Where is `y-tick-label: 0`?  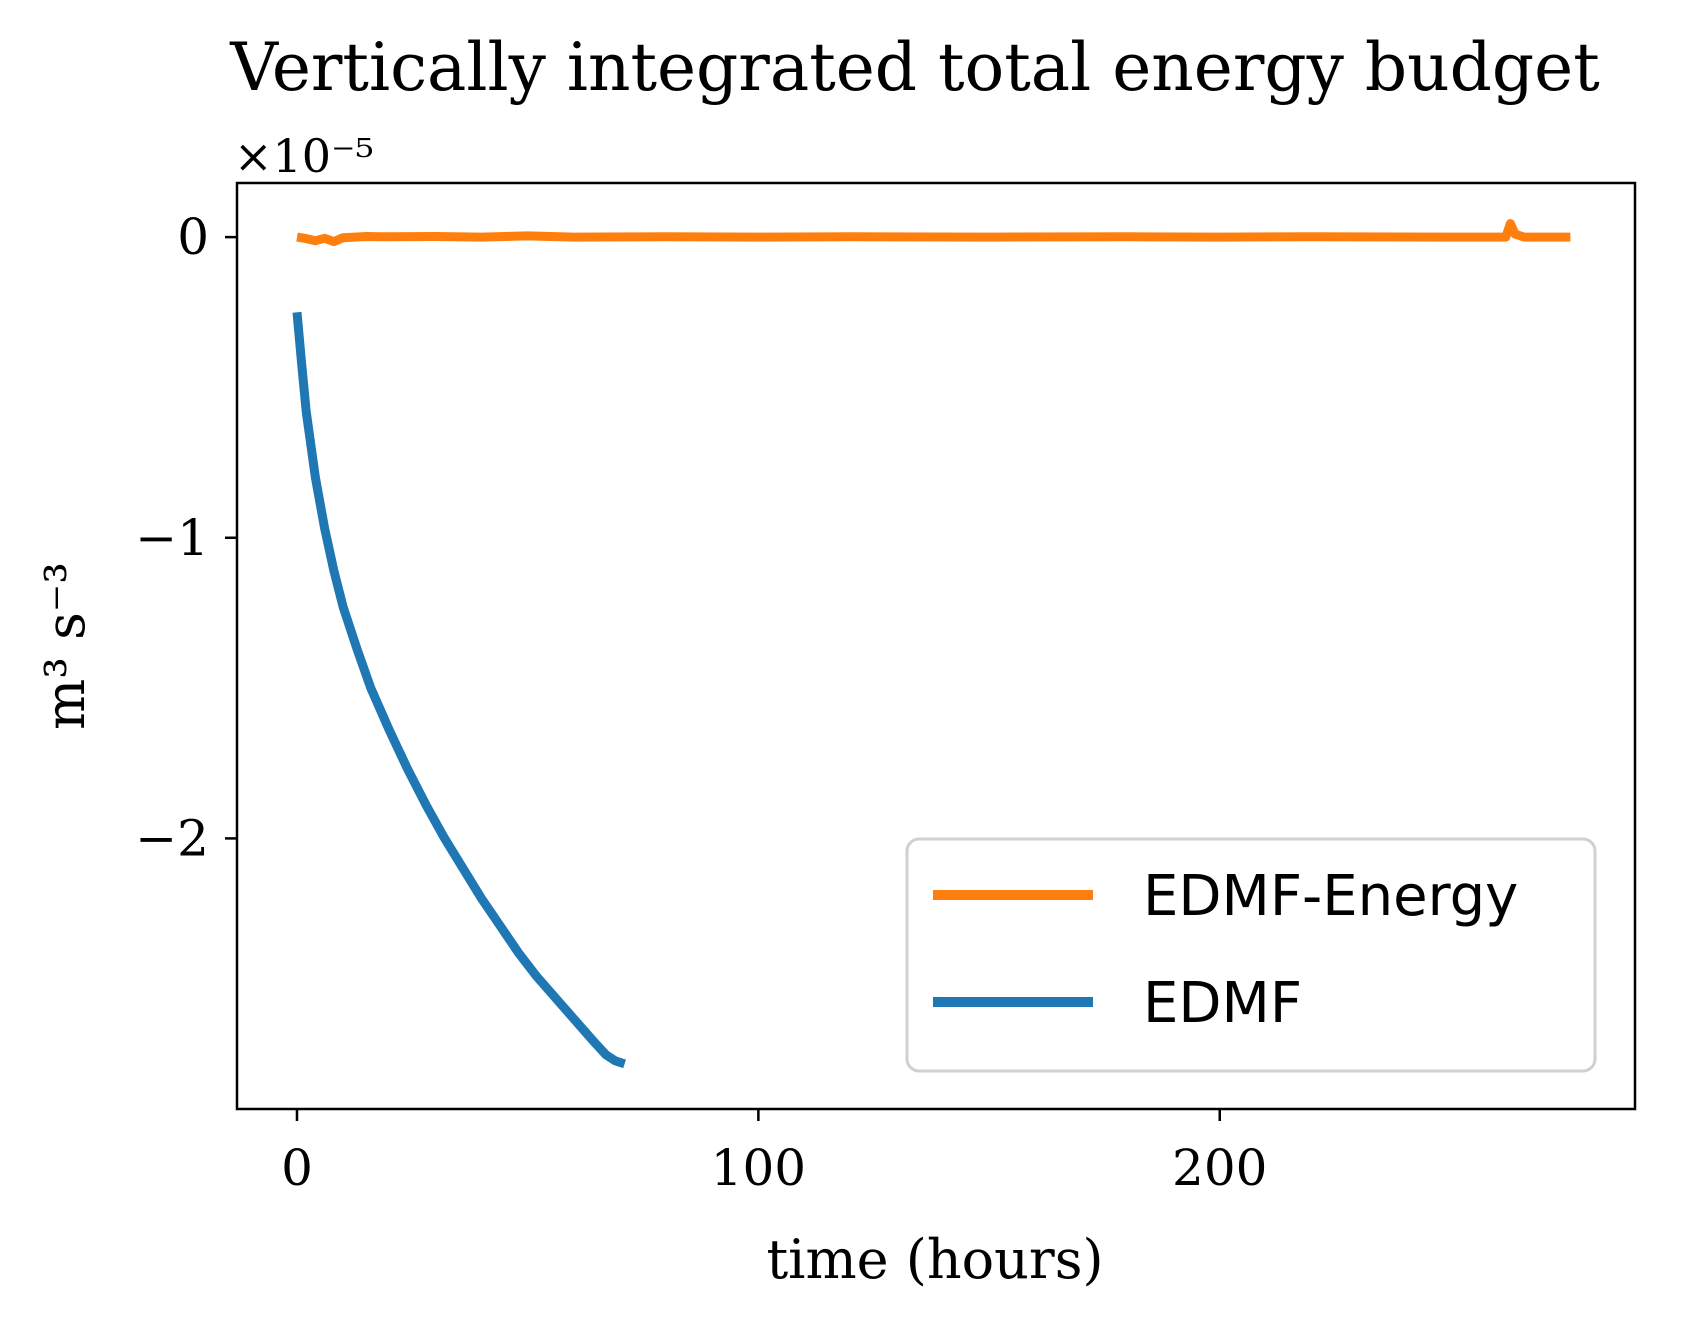
y-tick-label: 0 is located at coordinates (193, 237).